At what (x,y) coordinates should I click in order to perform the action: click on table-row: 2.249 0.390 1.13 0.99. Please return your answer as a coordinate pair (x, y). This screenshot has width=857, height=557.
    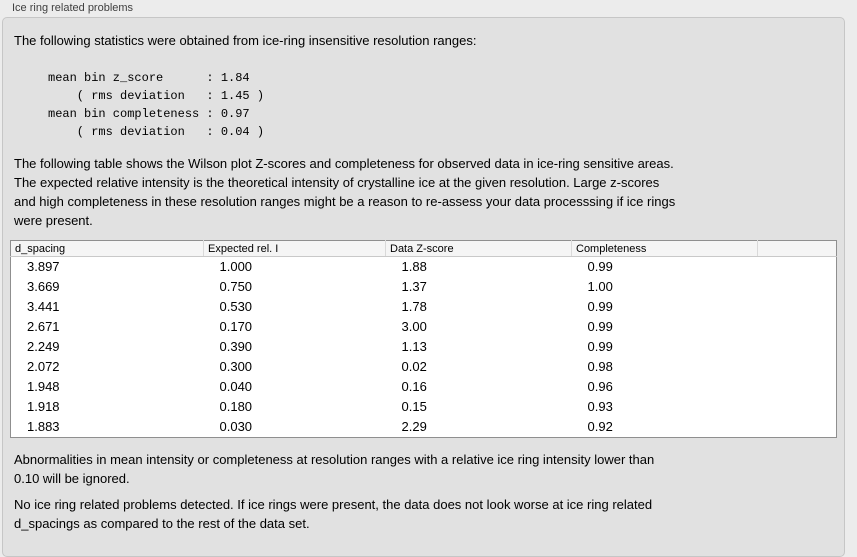
    Looking at the image, I should click on (424, 347).